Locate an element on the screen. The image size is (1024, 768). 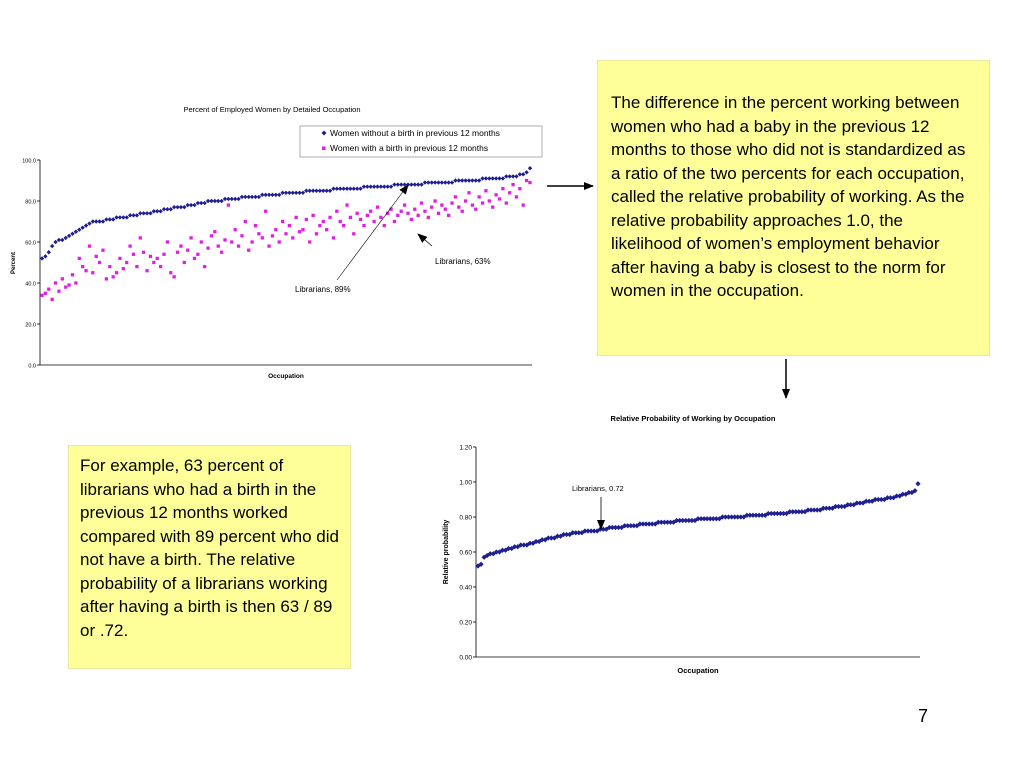
chart2-y-tick-label: 1.20 is located at coordinates (465, 448).